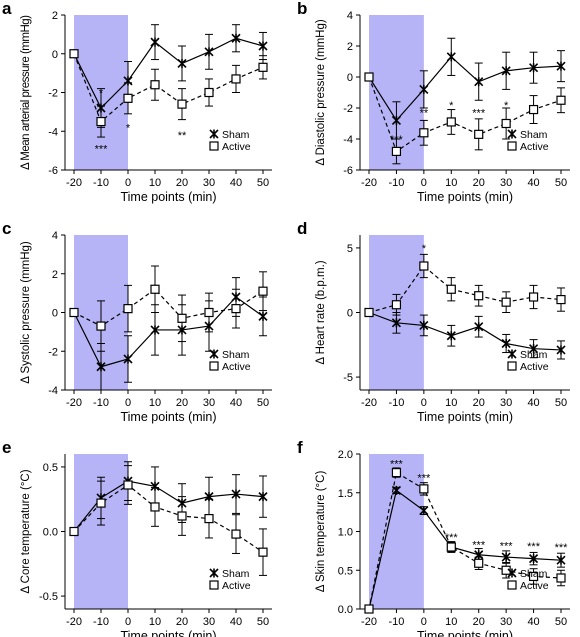  I want to click on y-tick-label: 2.0, so click(345, 455).